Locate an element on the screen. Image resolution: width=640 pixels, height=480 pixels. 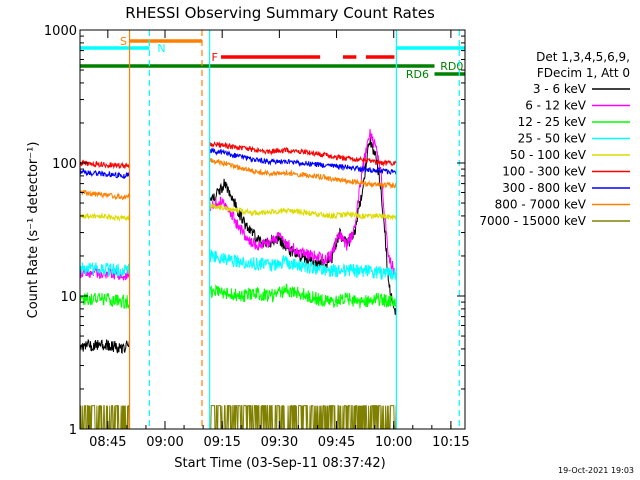
y-tick-label-3: 1000 is located at coordinates (60, 31).